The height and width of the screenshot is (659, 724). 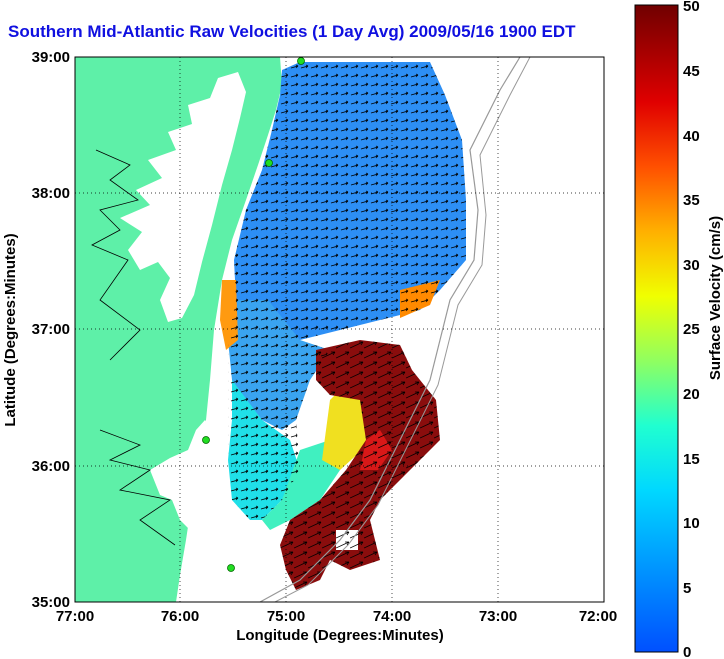 What do you see at coordinates (336, 616) in the screenshot?
I see `x-axis-ticks: 77:00 76:00 75:00 74:00 73:00 72:00` at bounding box center [336, 616].